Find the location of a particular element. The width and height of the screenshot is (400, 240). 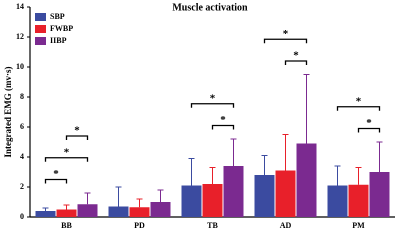

y-tick-label: 14 is located at coordinates (20, 6).